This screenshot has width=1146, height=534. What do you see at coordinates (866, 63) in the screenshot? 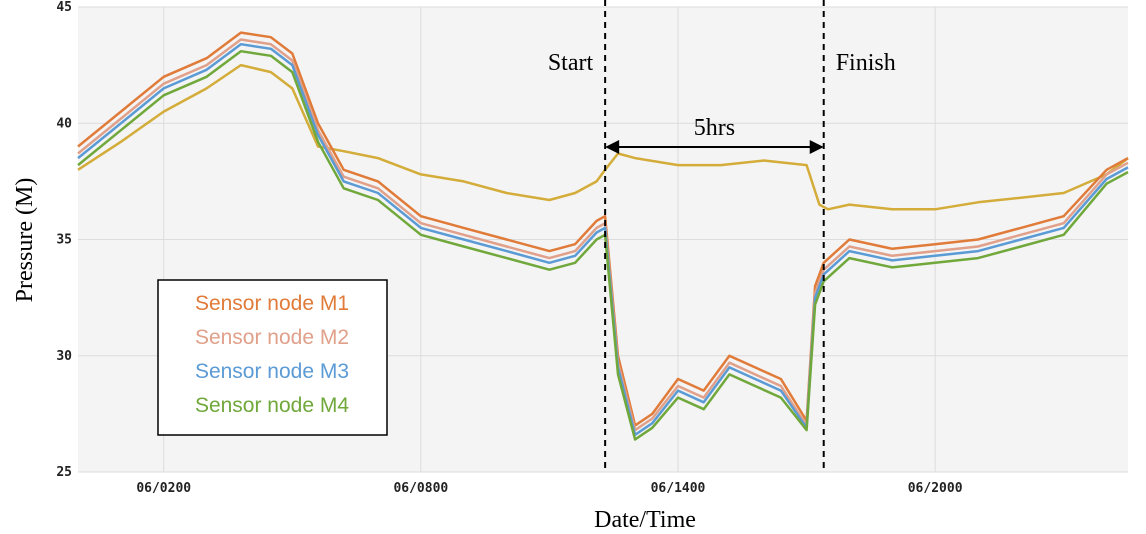
I see `finish-label: Finish` at bounding box center [866, 63].